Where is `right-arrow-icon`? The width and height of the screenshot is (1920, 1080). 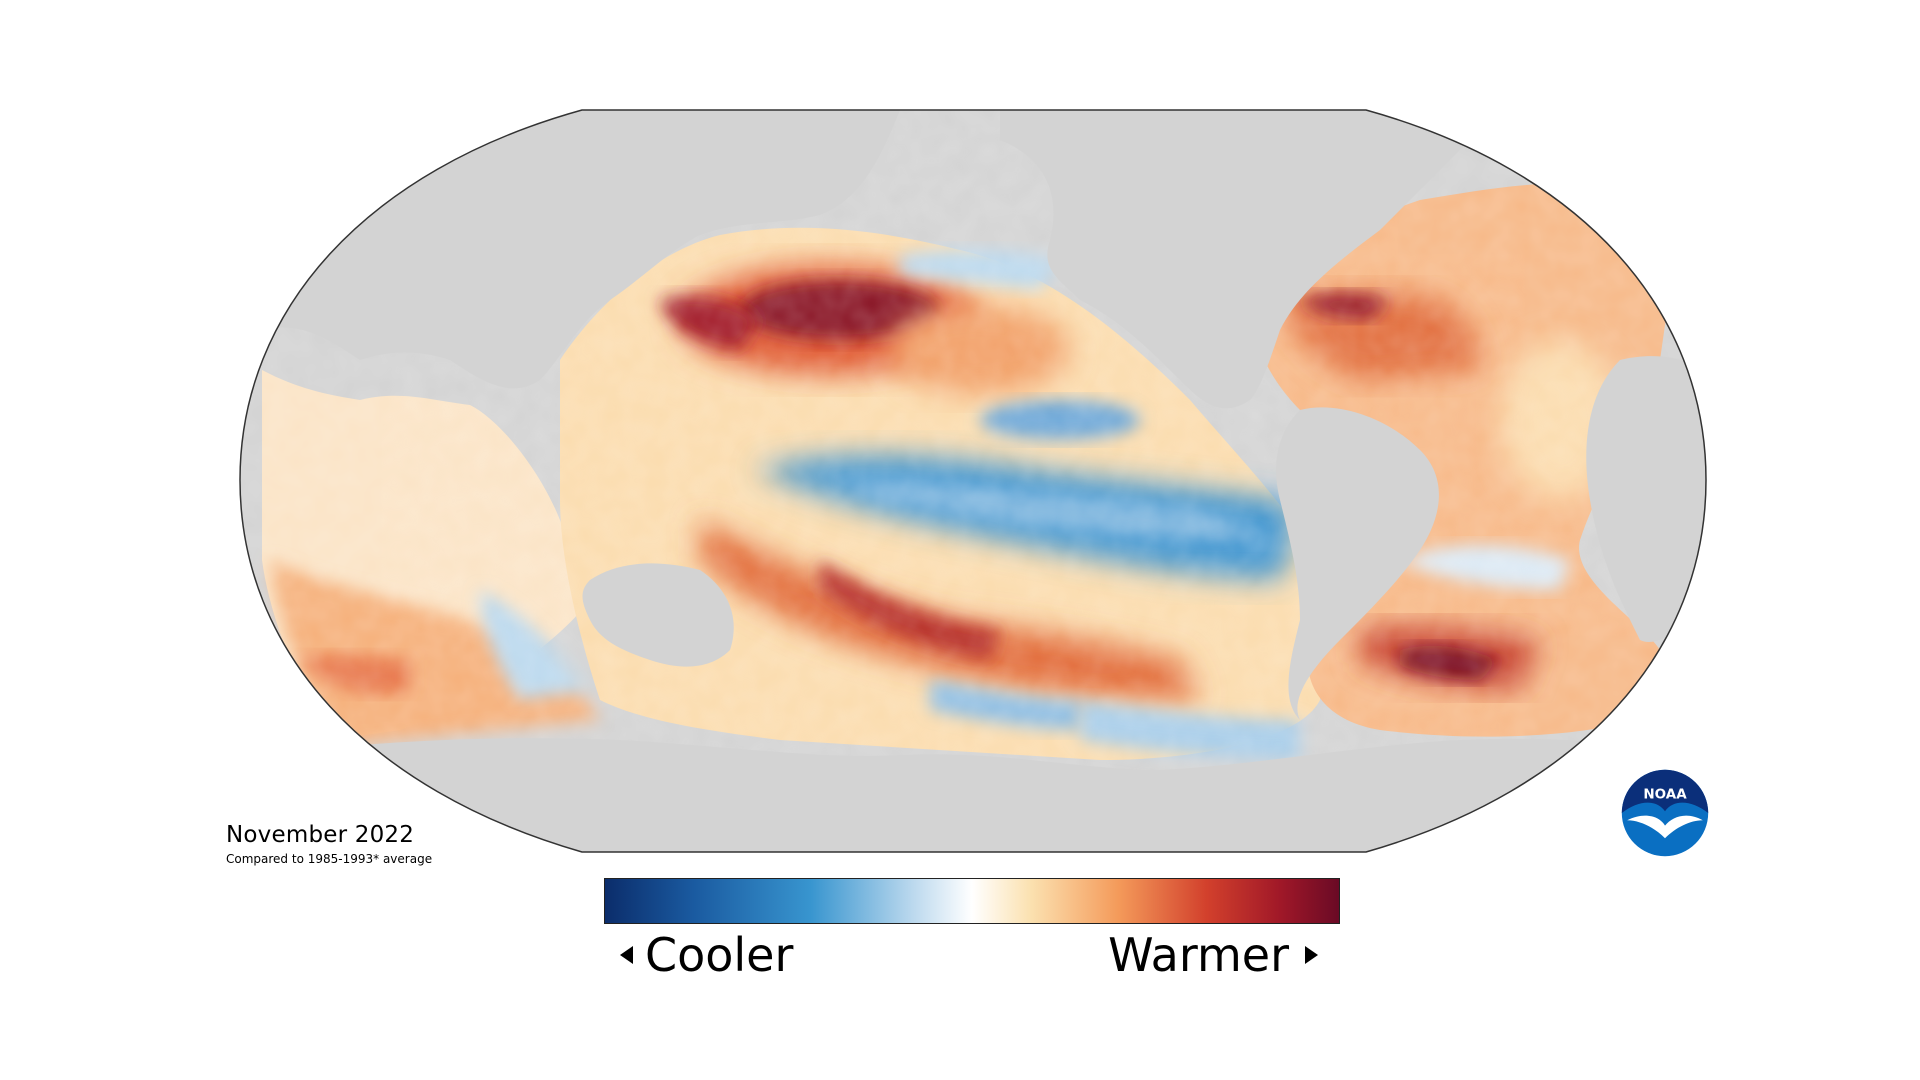 right-arrow-icon is located at coordinates (1311, 955).